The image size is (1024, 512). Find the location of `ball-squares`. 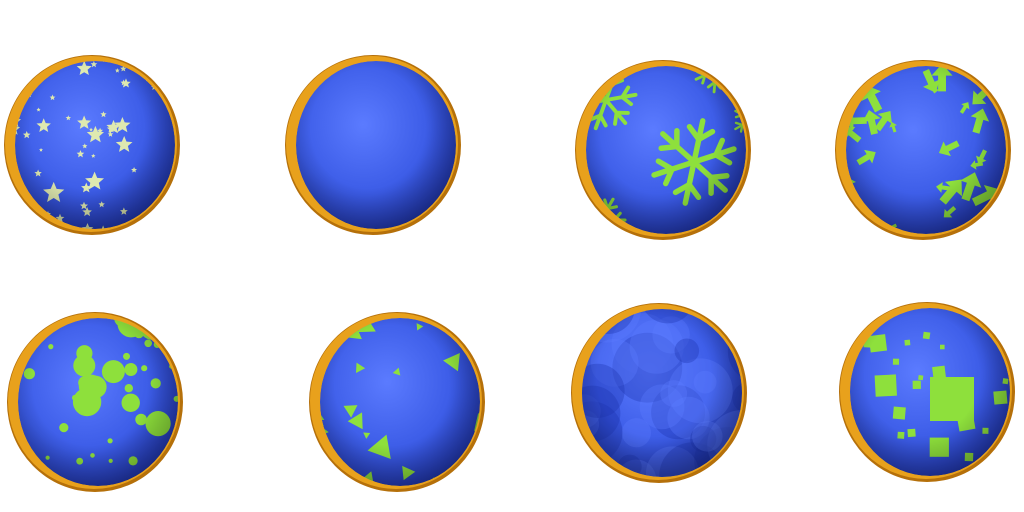

ball-squares is located at coordinates (927, 392).